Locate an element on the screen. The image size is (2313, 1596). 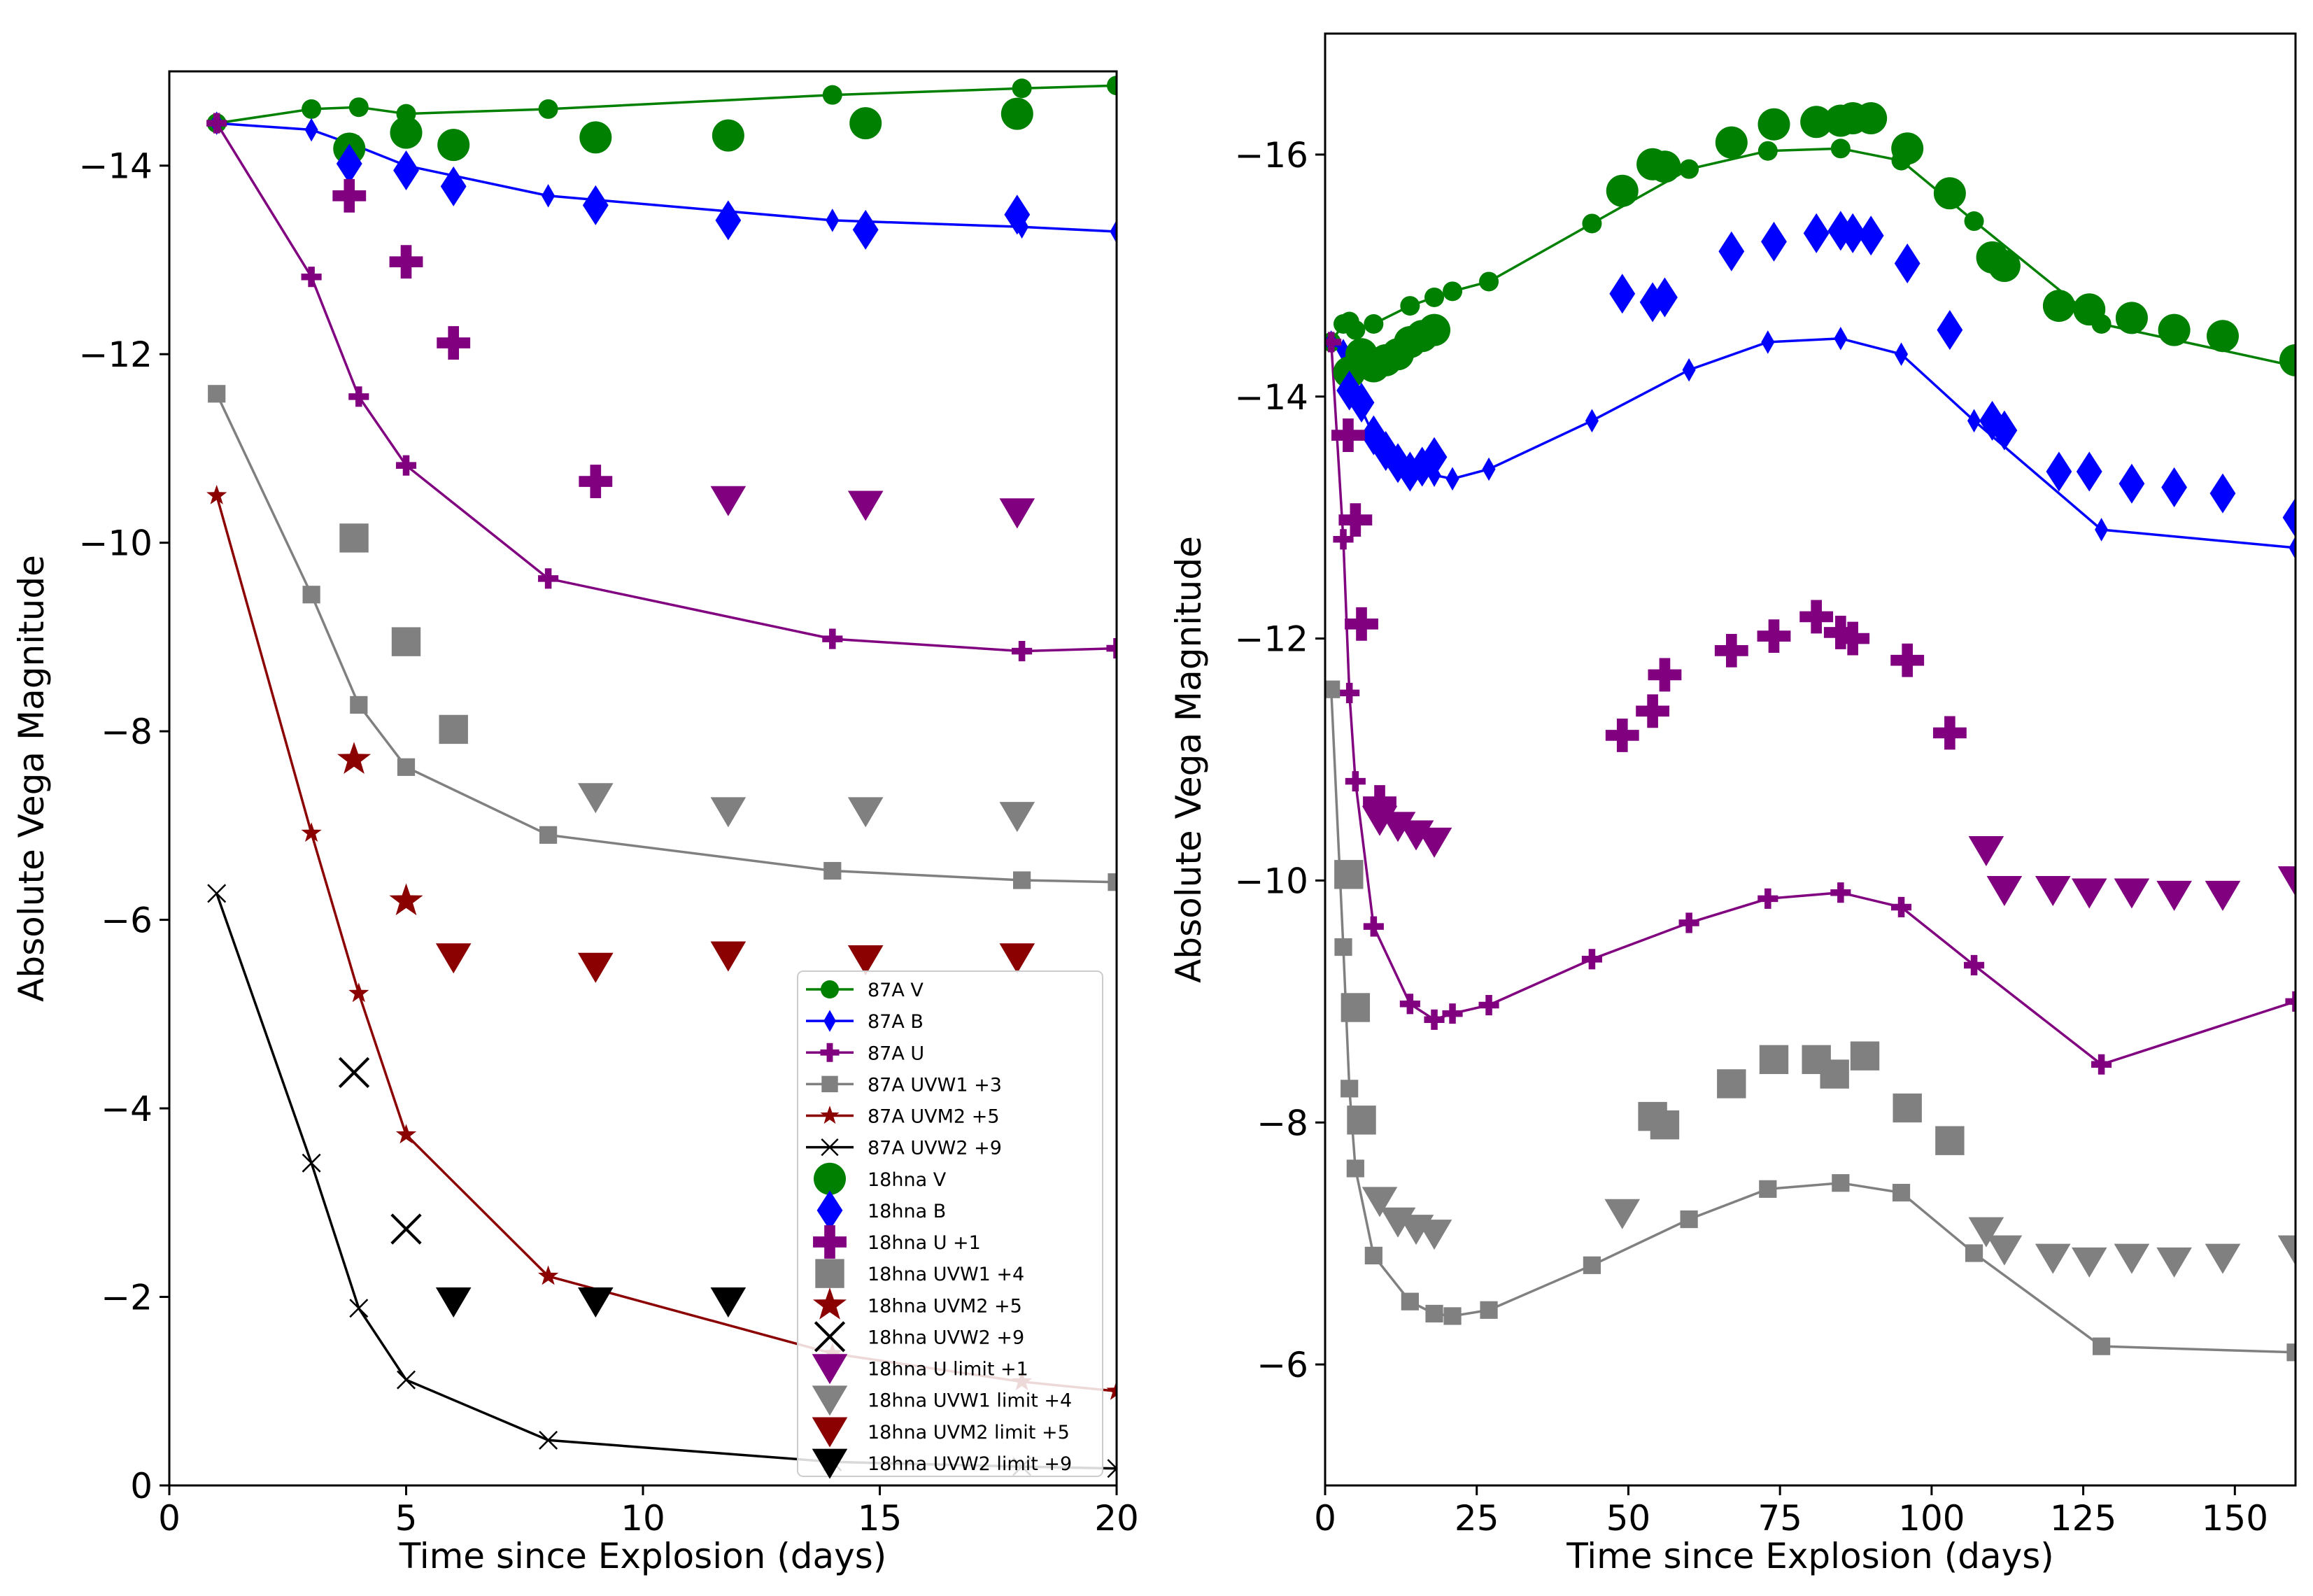
left-y-tick-label: −10 is located at coordinates (115, 543).